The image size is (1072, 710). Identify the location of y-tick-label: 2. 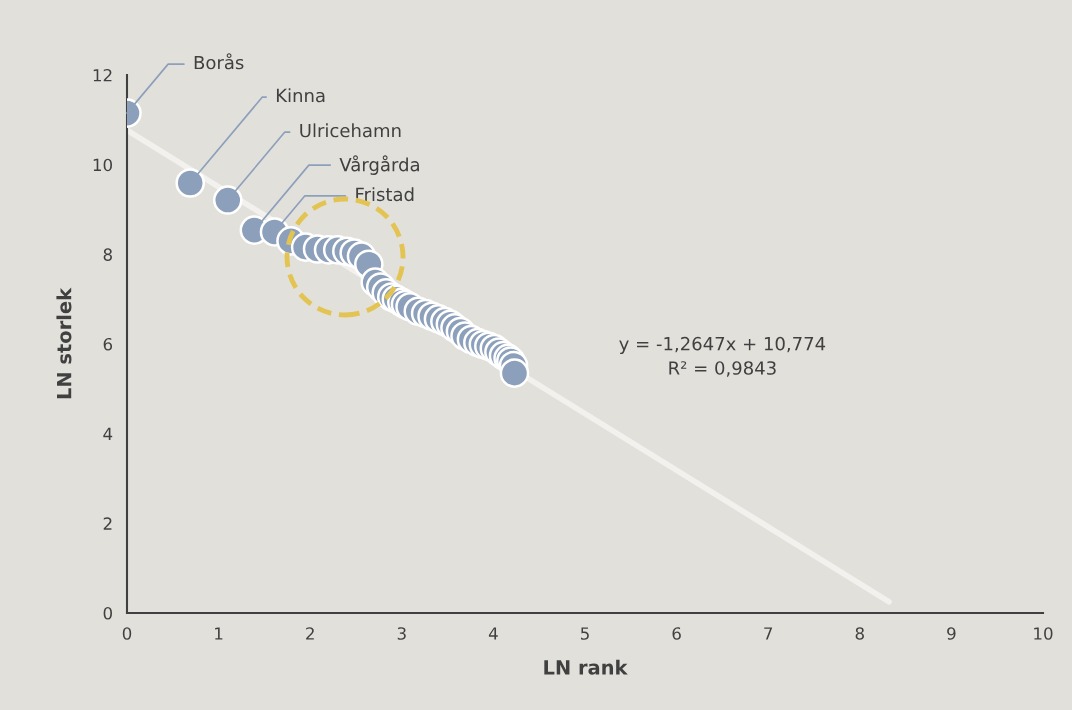
(107, 523).